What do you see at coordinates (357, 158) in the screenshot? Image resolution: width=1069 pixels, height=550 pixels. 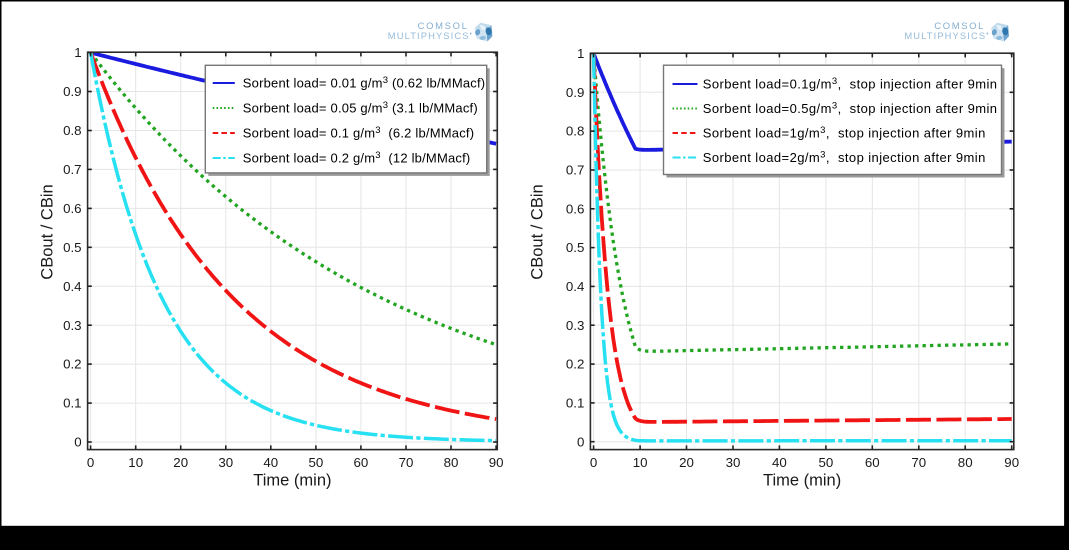 I see `svg-text:Sorbent load= 0.2 g/m3 (12 lb: Sorbent load= 0.2 g/m3 (12 lb/MMacf)` at bounding box center [357, 158].